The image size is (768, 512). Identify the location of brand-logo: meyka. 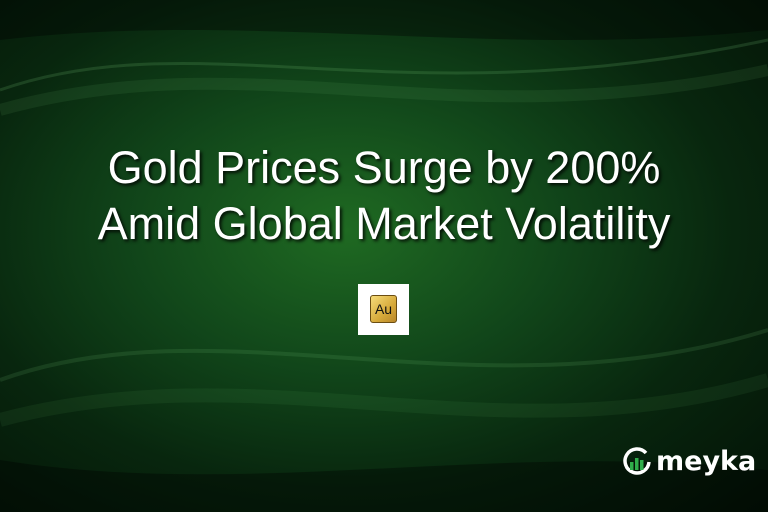
(689, 462).